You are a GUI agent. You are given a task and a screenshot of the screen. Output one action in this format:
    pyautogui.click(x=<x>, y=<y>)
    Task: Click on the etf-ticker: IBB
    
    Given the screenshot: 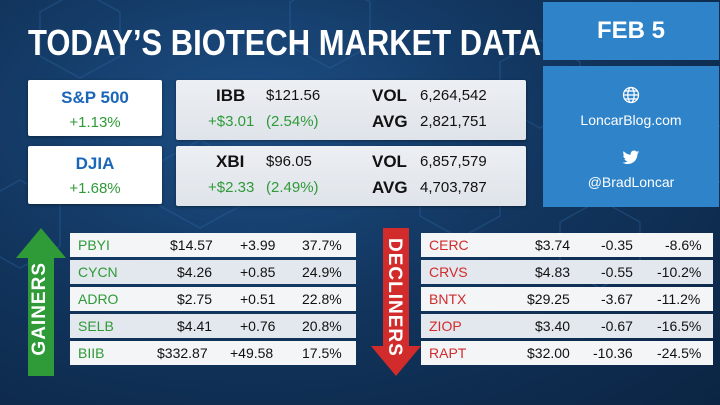 What is the action you would take?
    pyautogui.click(x=231, y=95)
    